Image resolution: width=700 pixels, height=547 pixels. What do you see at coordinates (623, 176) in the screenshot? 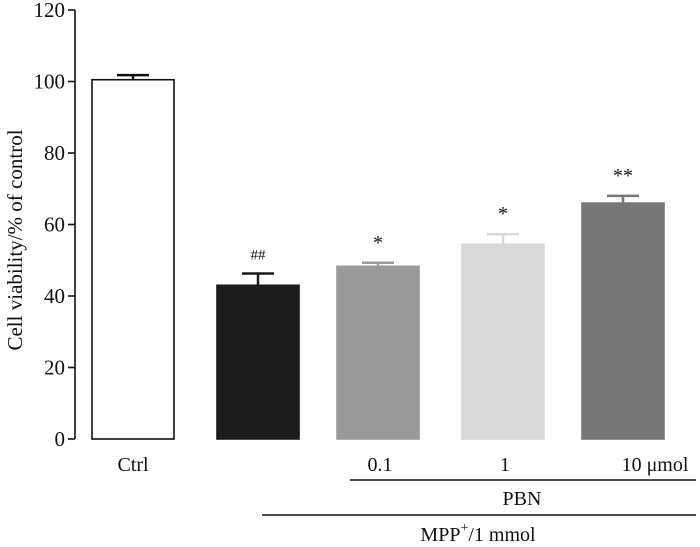
I see `significance-mark: **` at bounding box center [623, 176].